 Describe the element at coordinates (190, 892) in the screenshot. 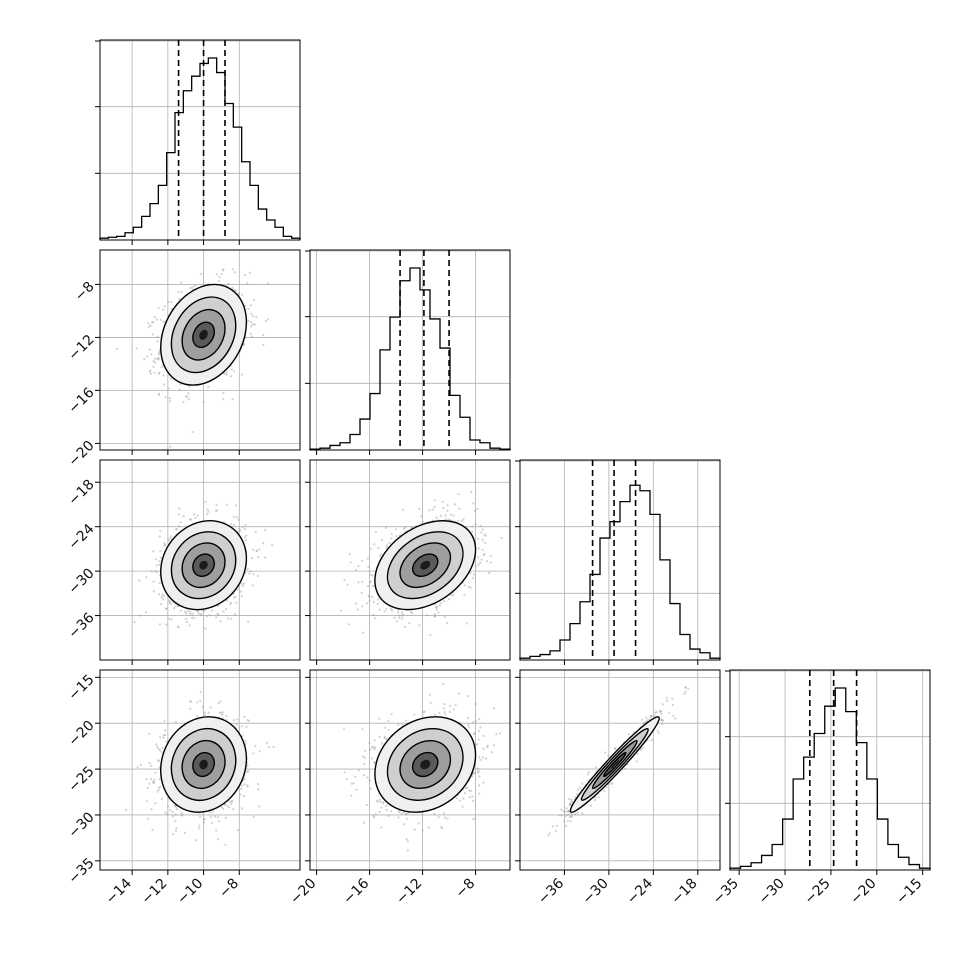

I see `x-tick-label: −10` at that location.